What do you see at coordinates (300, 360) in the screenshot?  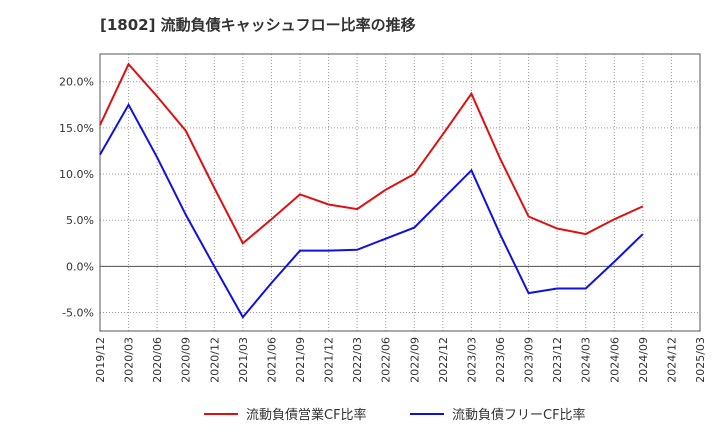 I see `x-tick-label: 2021/09` at bounding box center [300, 360].